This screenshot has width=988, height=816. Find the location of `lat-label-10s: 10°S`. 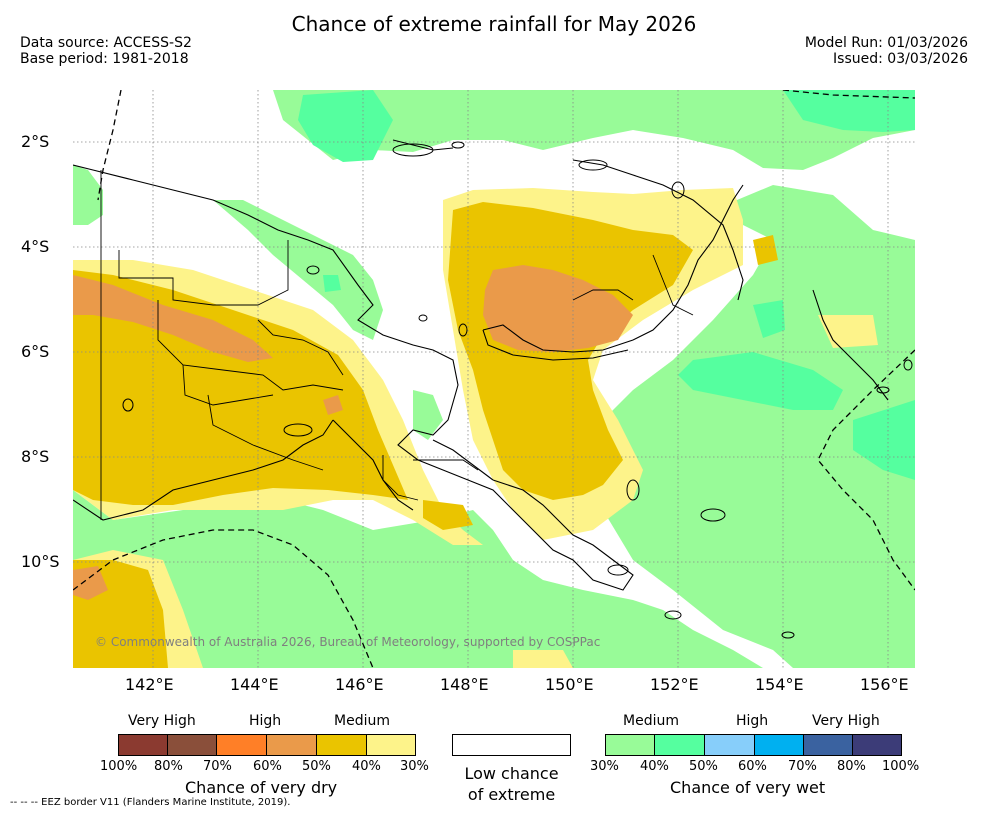

lat-label-10s: 10°S is located at coordinates (40, 561).